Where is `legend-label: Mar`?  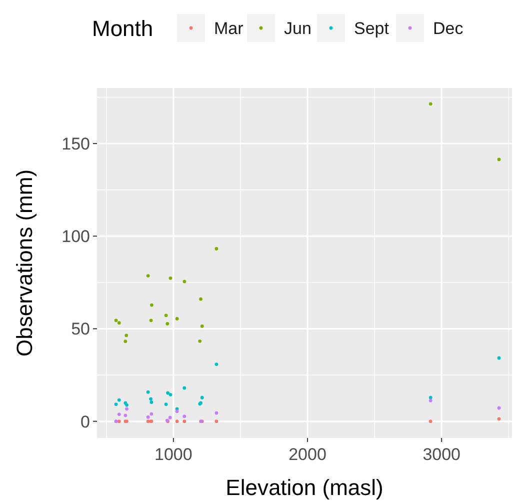 legend-label: Mar is located at coordinates (229, 28).